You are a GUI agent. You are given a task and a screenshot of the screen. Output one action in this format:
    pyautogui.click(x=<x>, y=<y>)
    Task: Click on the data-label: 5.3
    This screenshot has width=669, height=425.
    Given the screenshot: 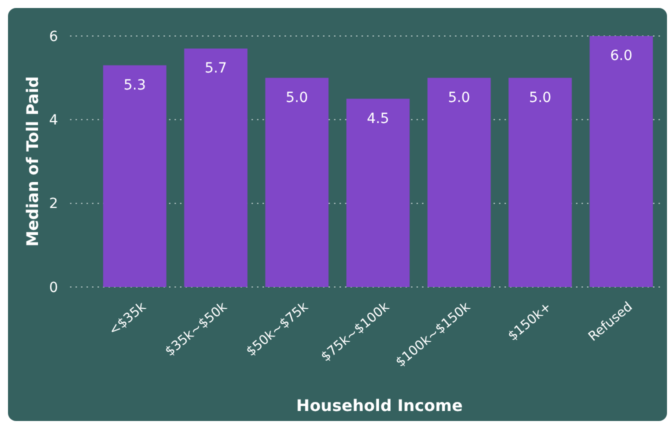 What is the action you would take?
    pyautogui.click(x=135, y=85)
    